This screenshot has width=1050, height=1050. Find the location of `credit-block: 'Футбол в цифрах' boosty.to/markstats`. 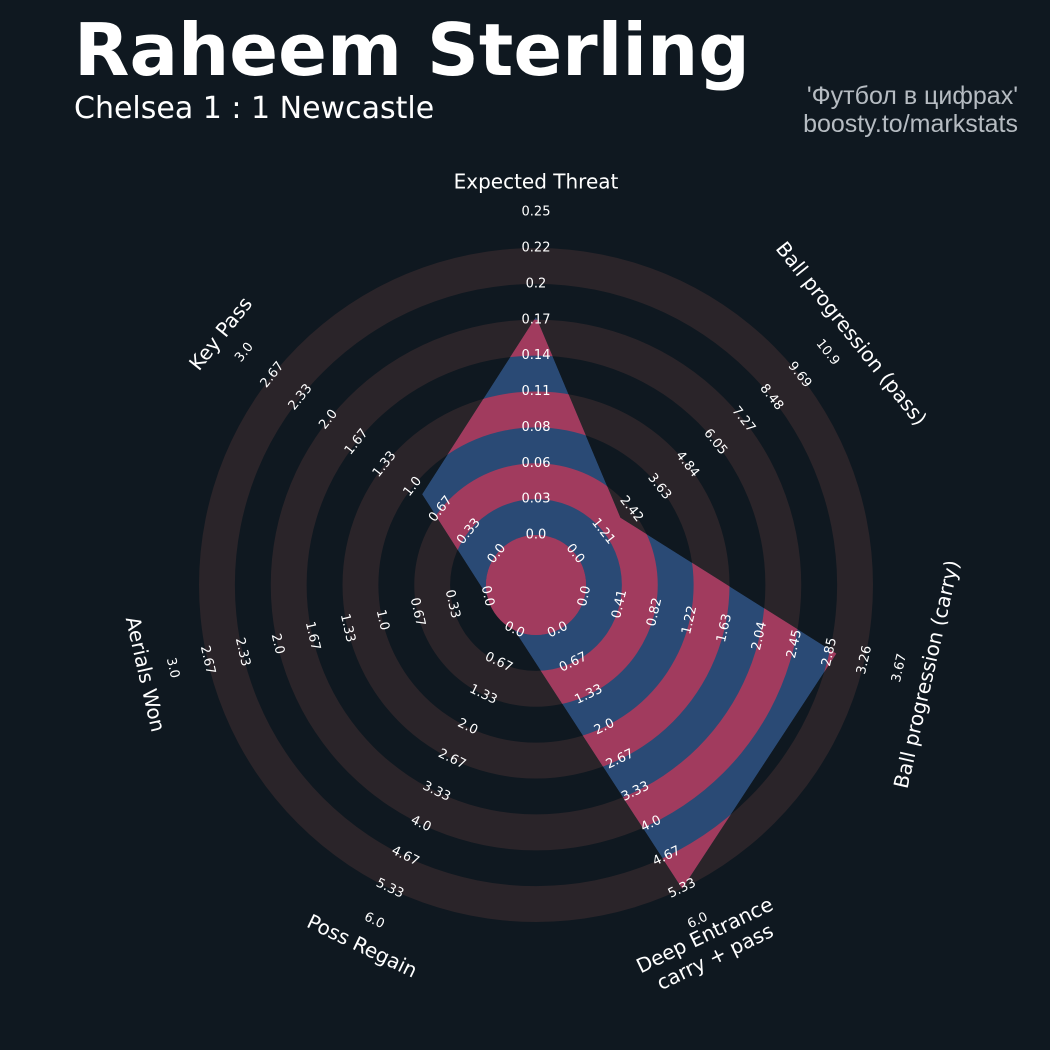

credit-block: 'Футбол в цифрах' boosty.to/markstats is located at coordinates (910, 110).